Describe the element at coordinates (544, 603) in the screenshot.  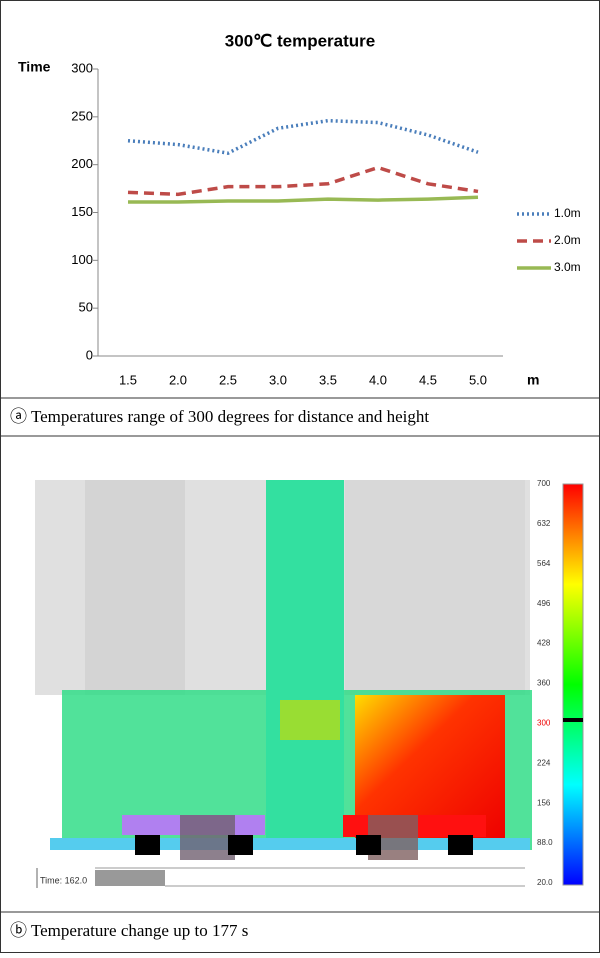
I see `colorbar-label: 496` at that location.